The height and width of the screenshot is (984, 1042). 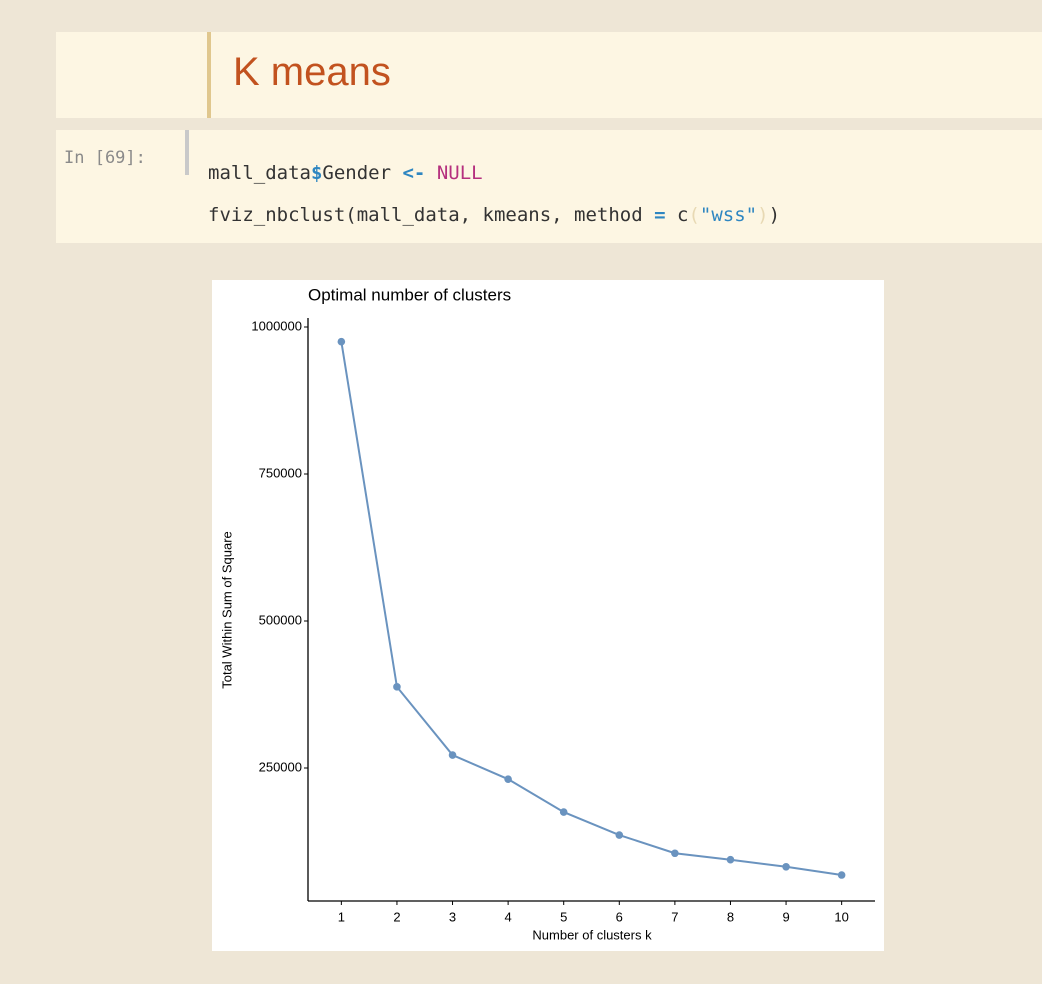 I want to click on code-token: $, so click(x=316, y=173).